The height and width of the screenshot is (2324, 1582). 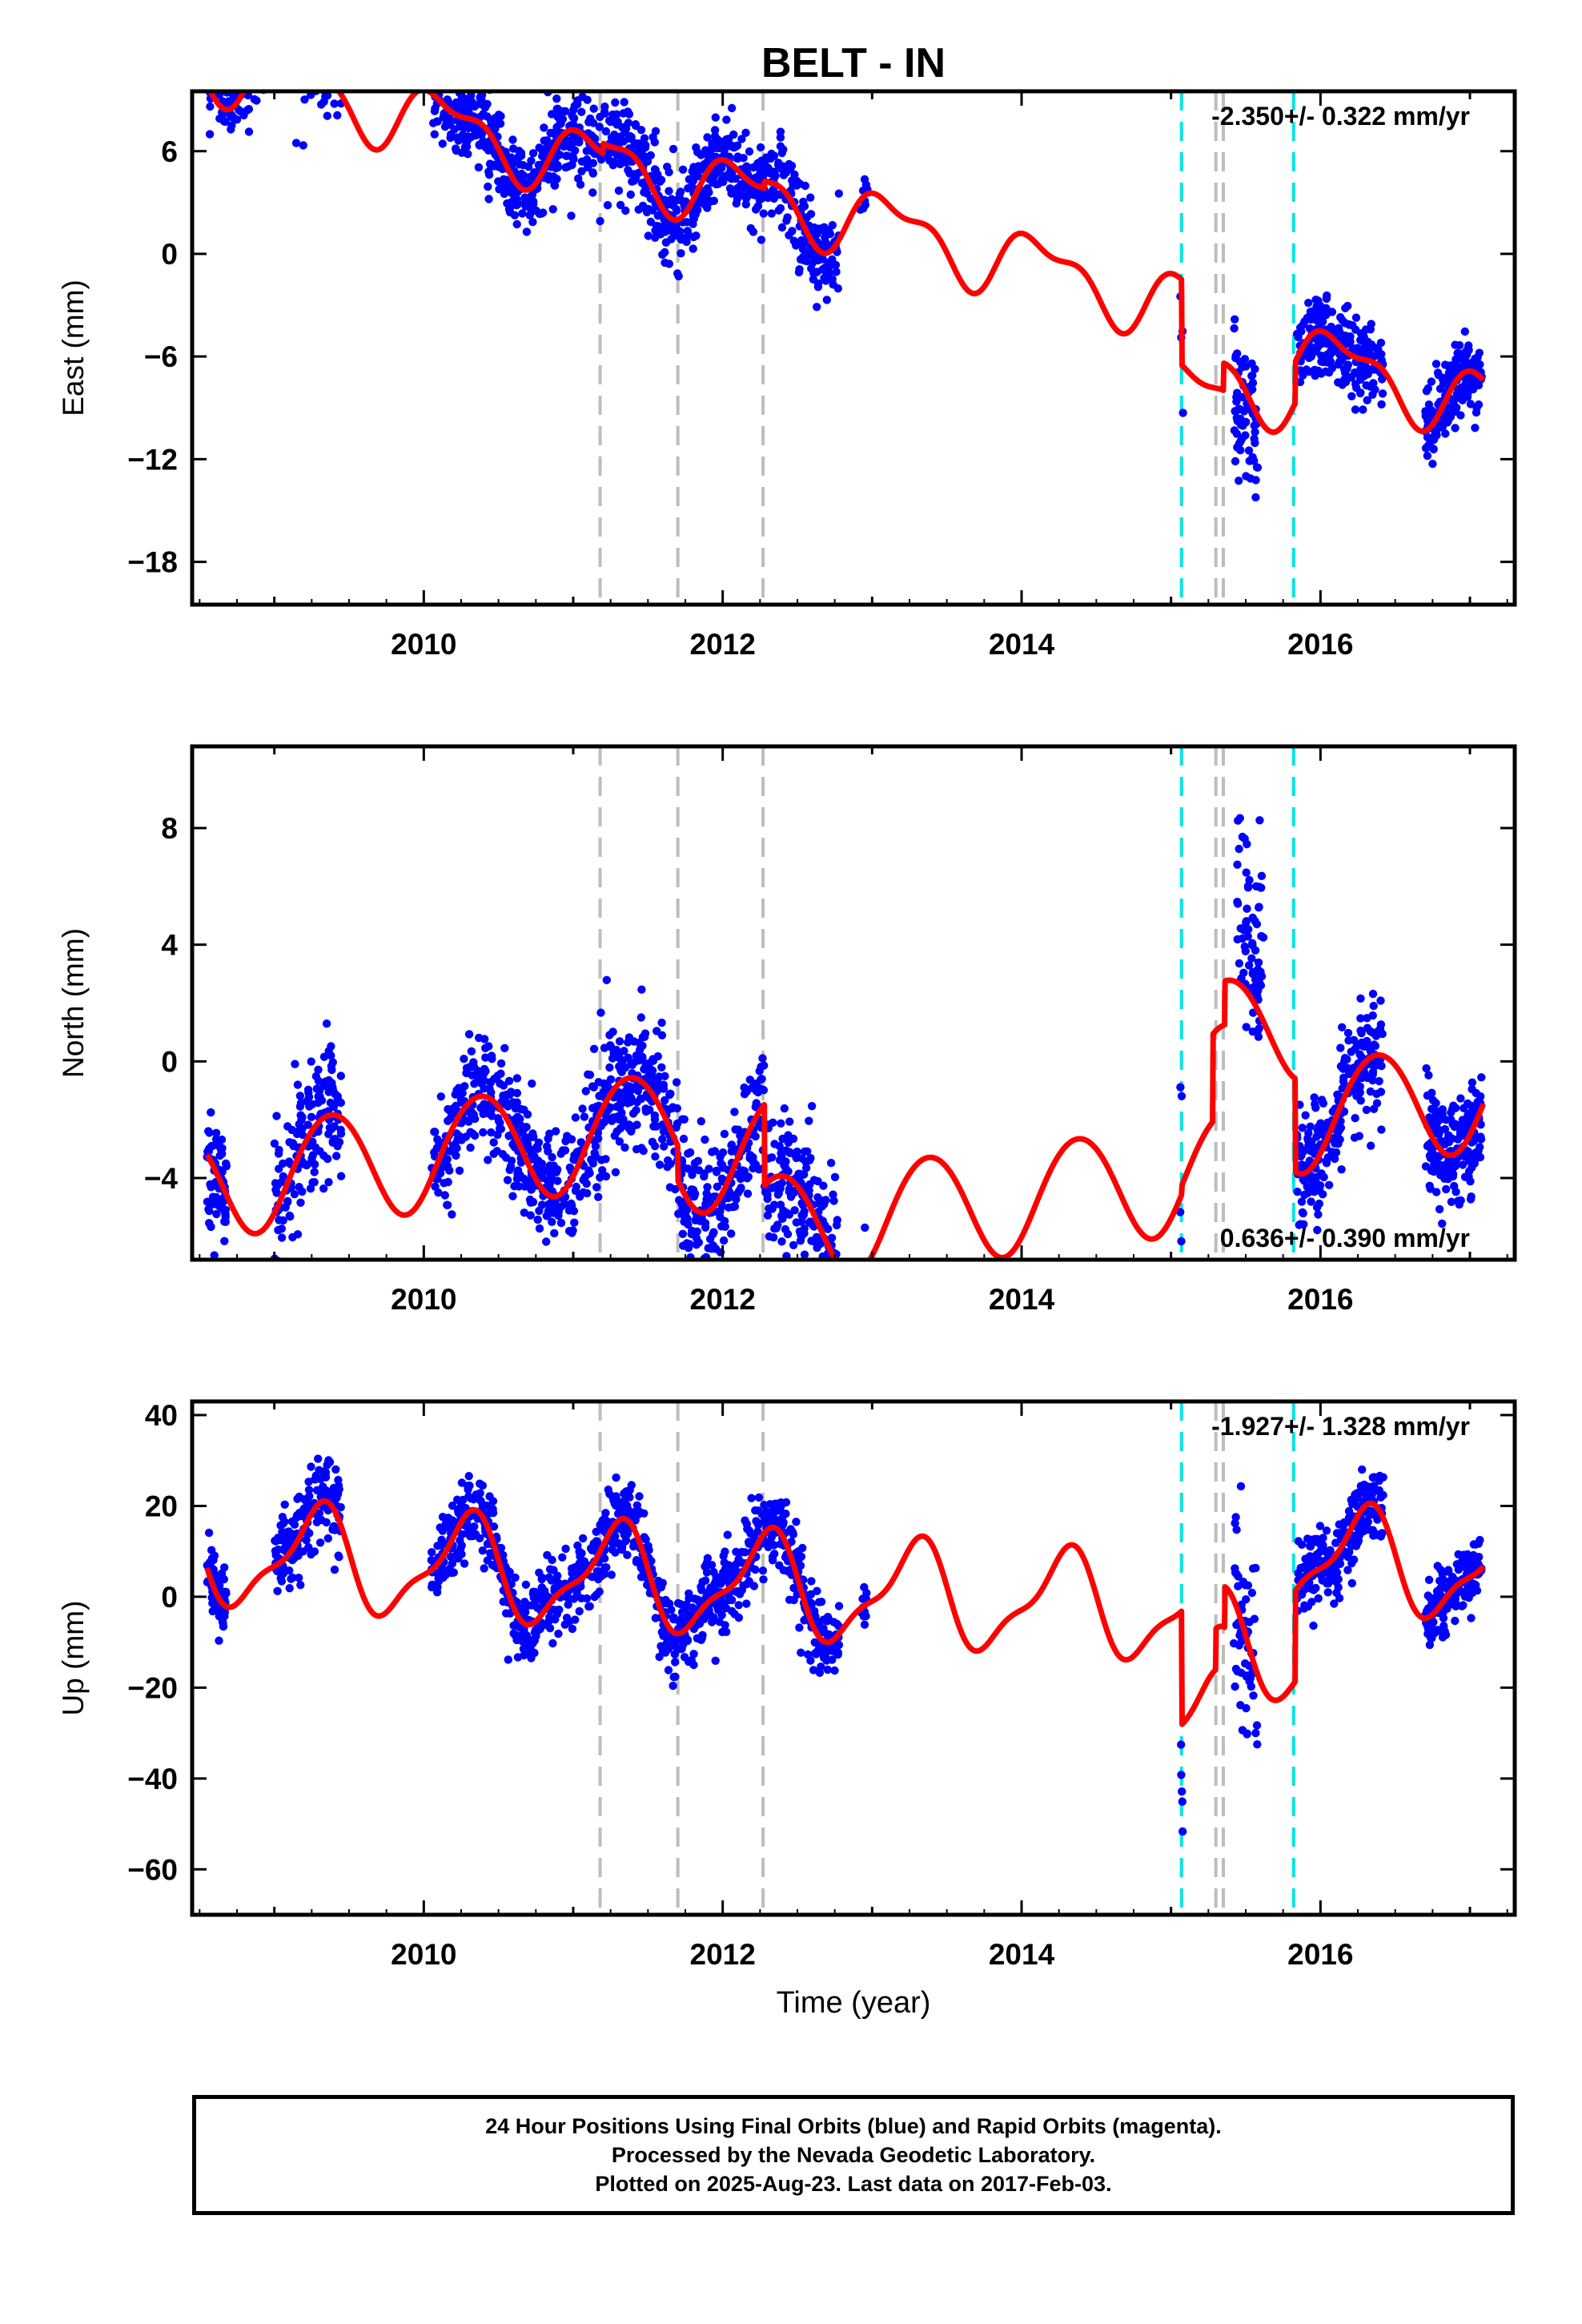 I want to click on y-tick-label: −12, so click(x=152, y=459).